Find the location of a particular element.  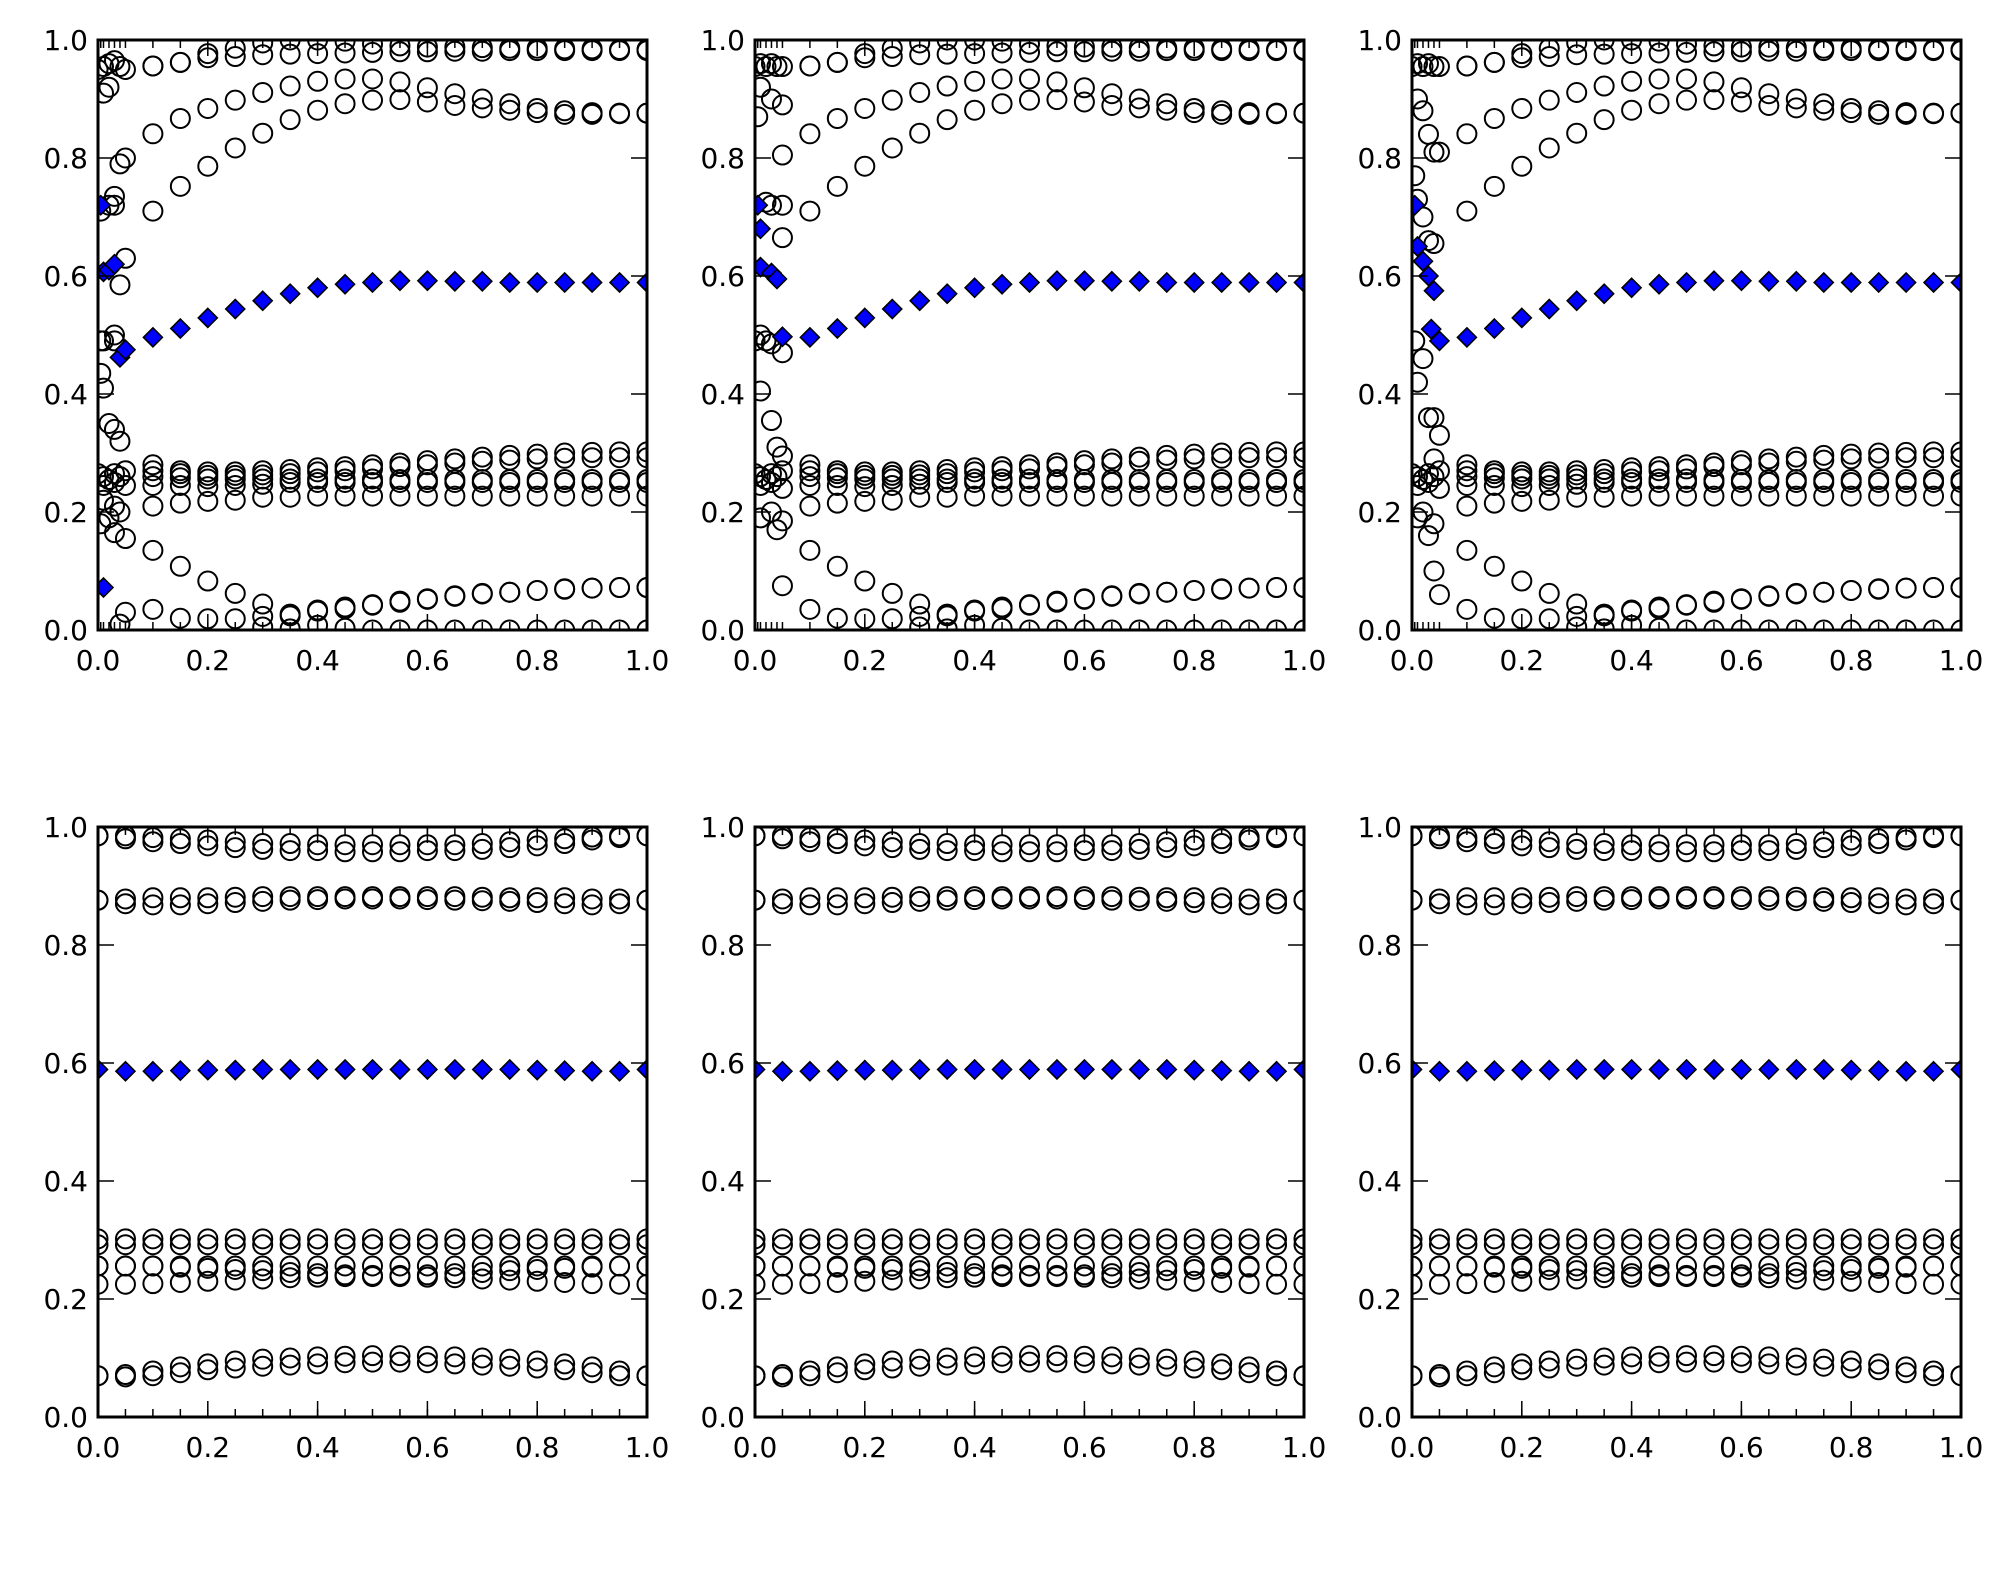

x-tick-label: 0.2 is located at coordinates (208, 1447).